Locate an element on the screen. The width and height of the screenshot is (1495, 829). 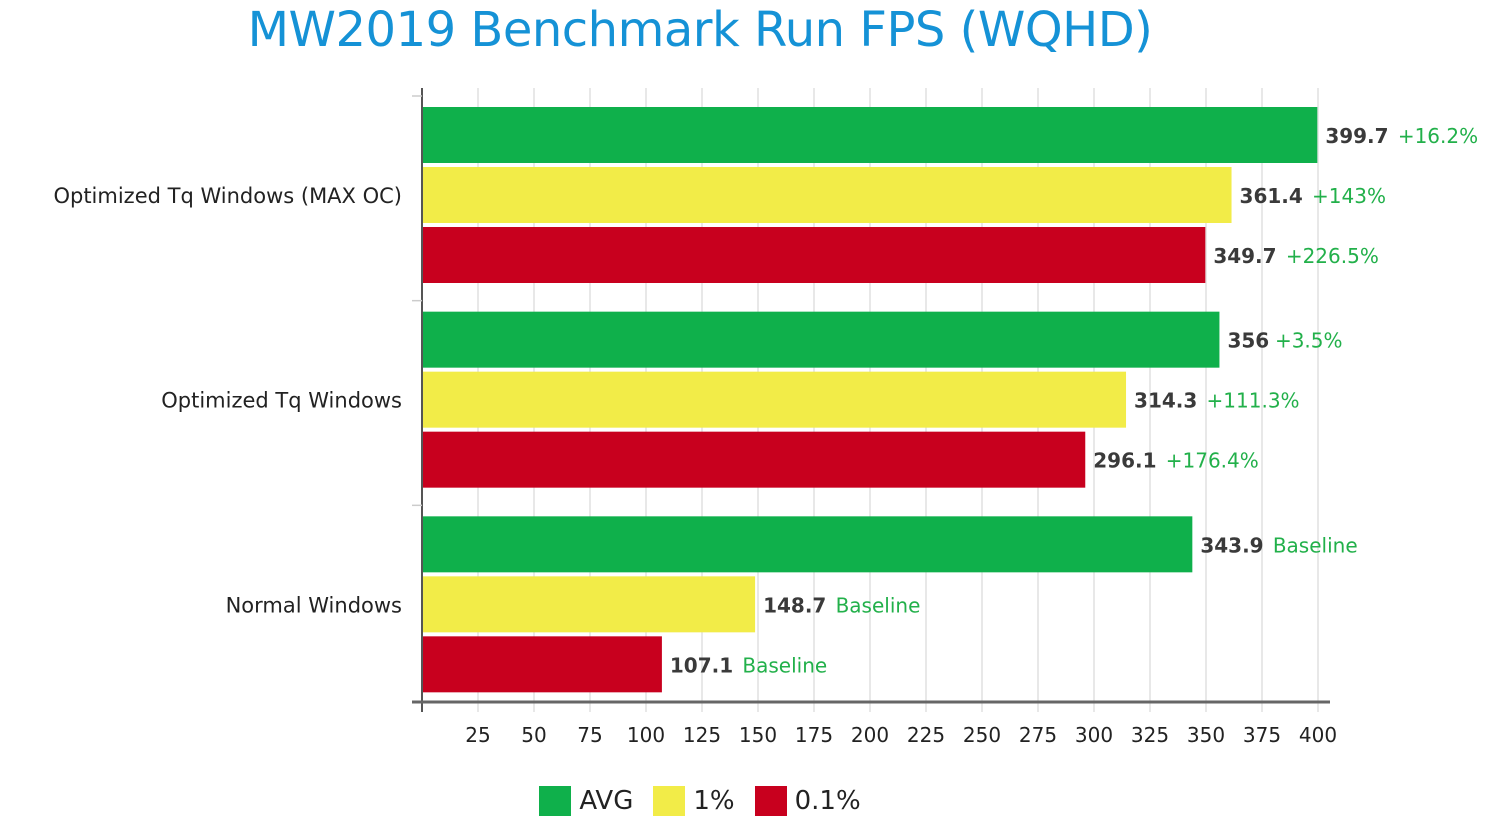
x-tick-label: 300 is located at coordinates (1094, 735).